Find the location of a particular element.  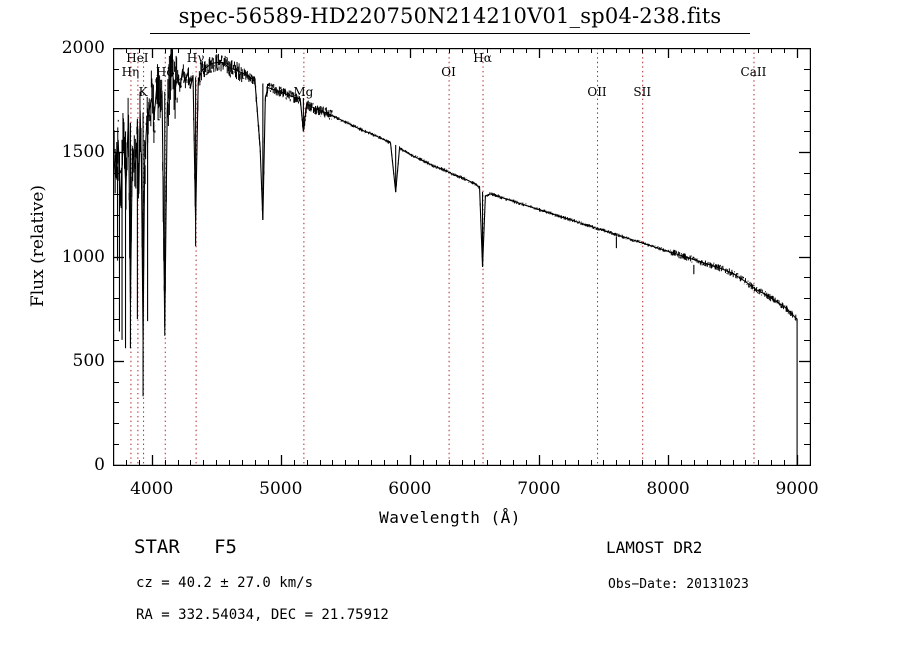

spectral-line-label-Hη: Hη is located at coordinates (130, 72).